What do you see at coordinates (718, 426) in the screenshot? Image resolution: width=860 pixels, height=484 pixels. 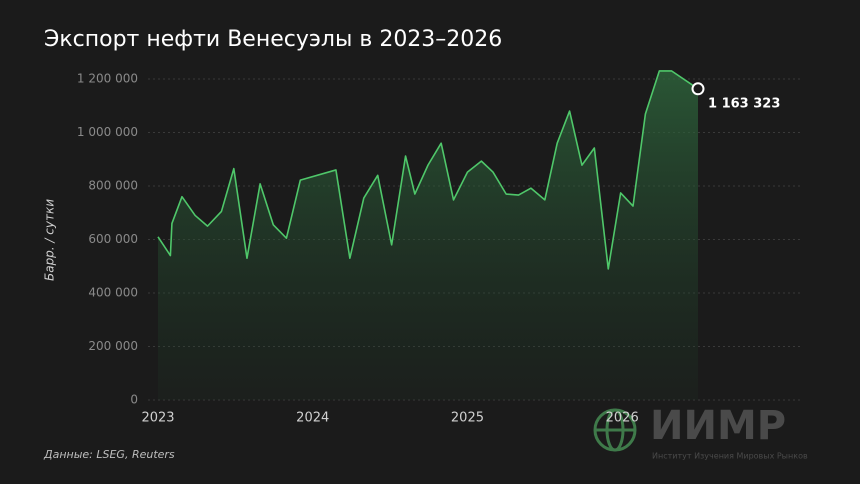 I see `logo-name: ИИМР` at bounding box center [718, 426].